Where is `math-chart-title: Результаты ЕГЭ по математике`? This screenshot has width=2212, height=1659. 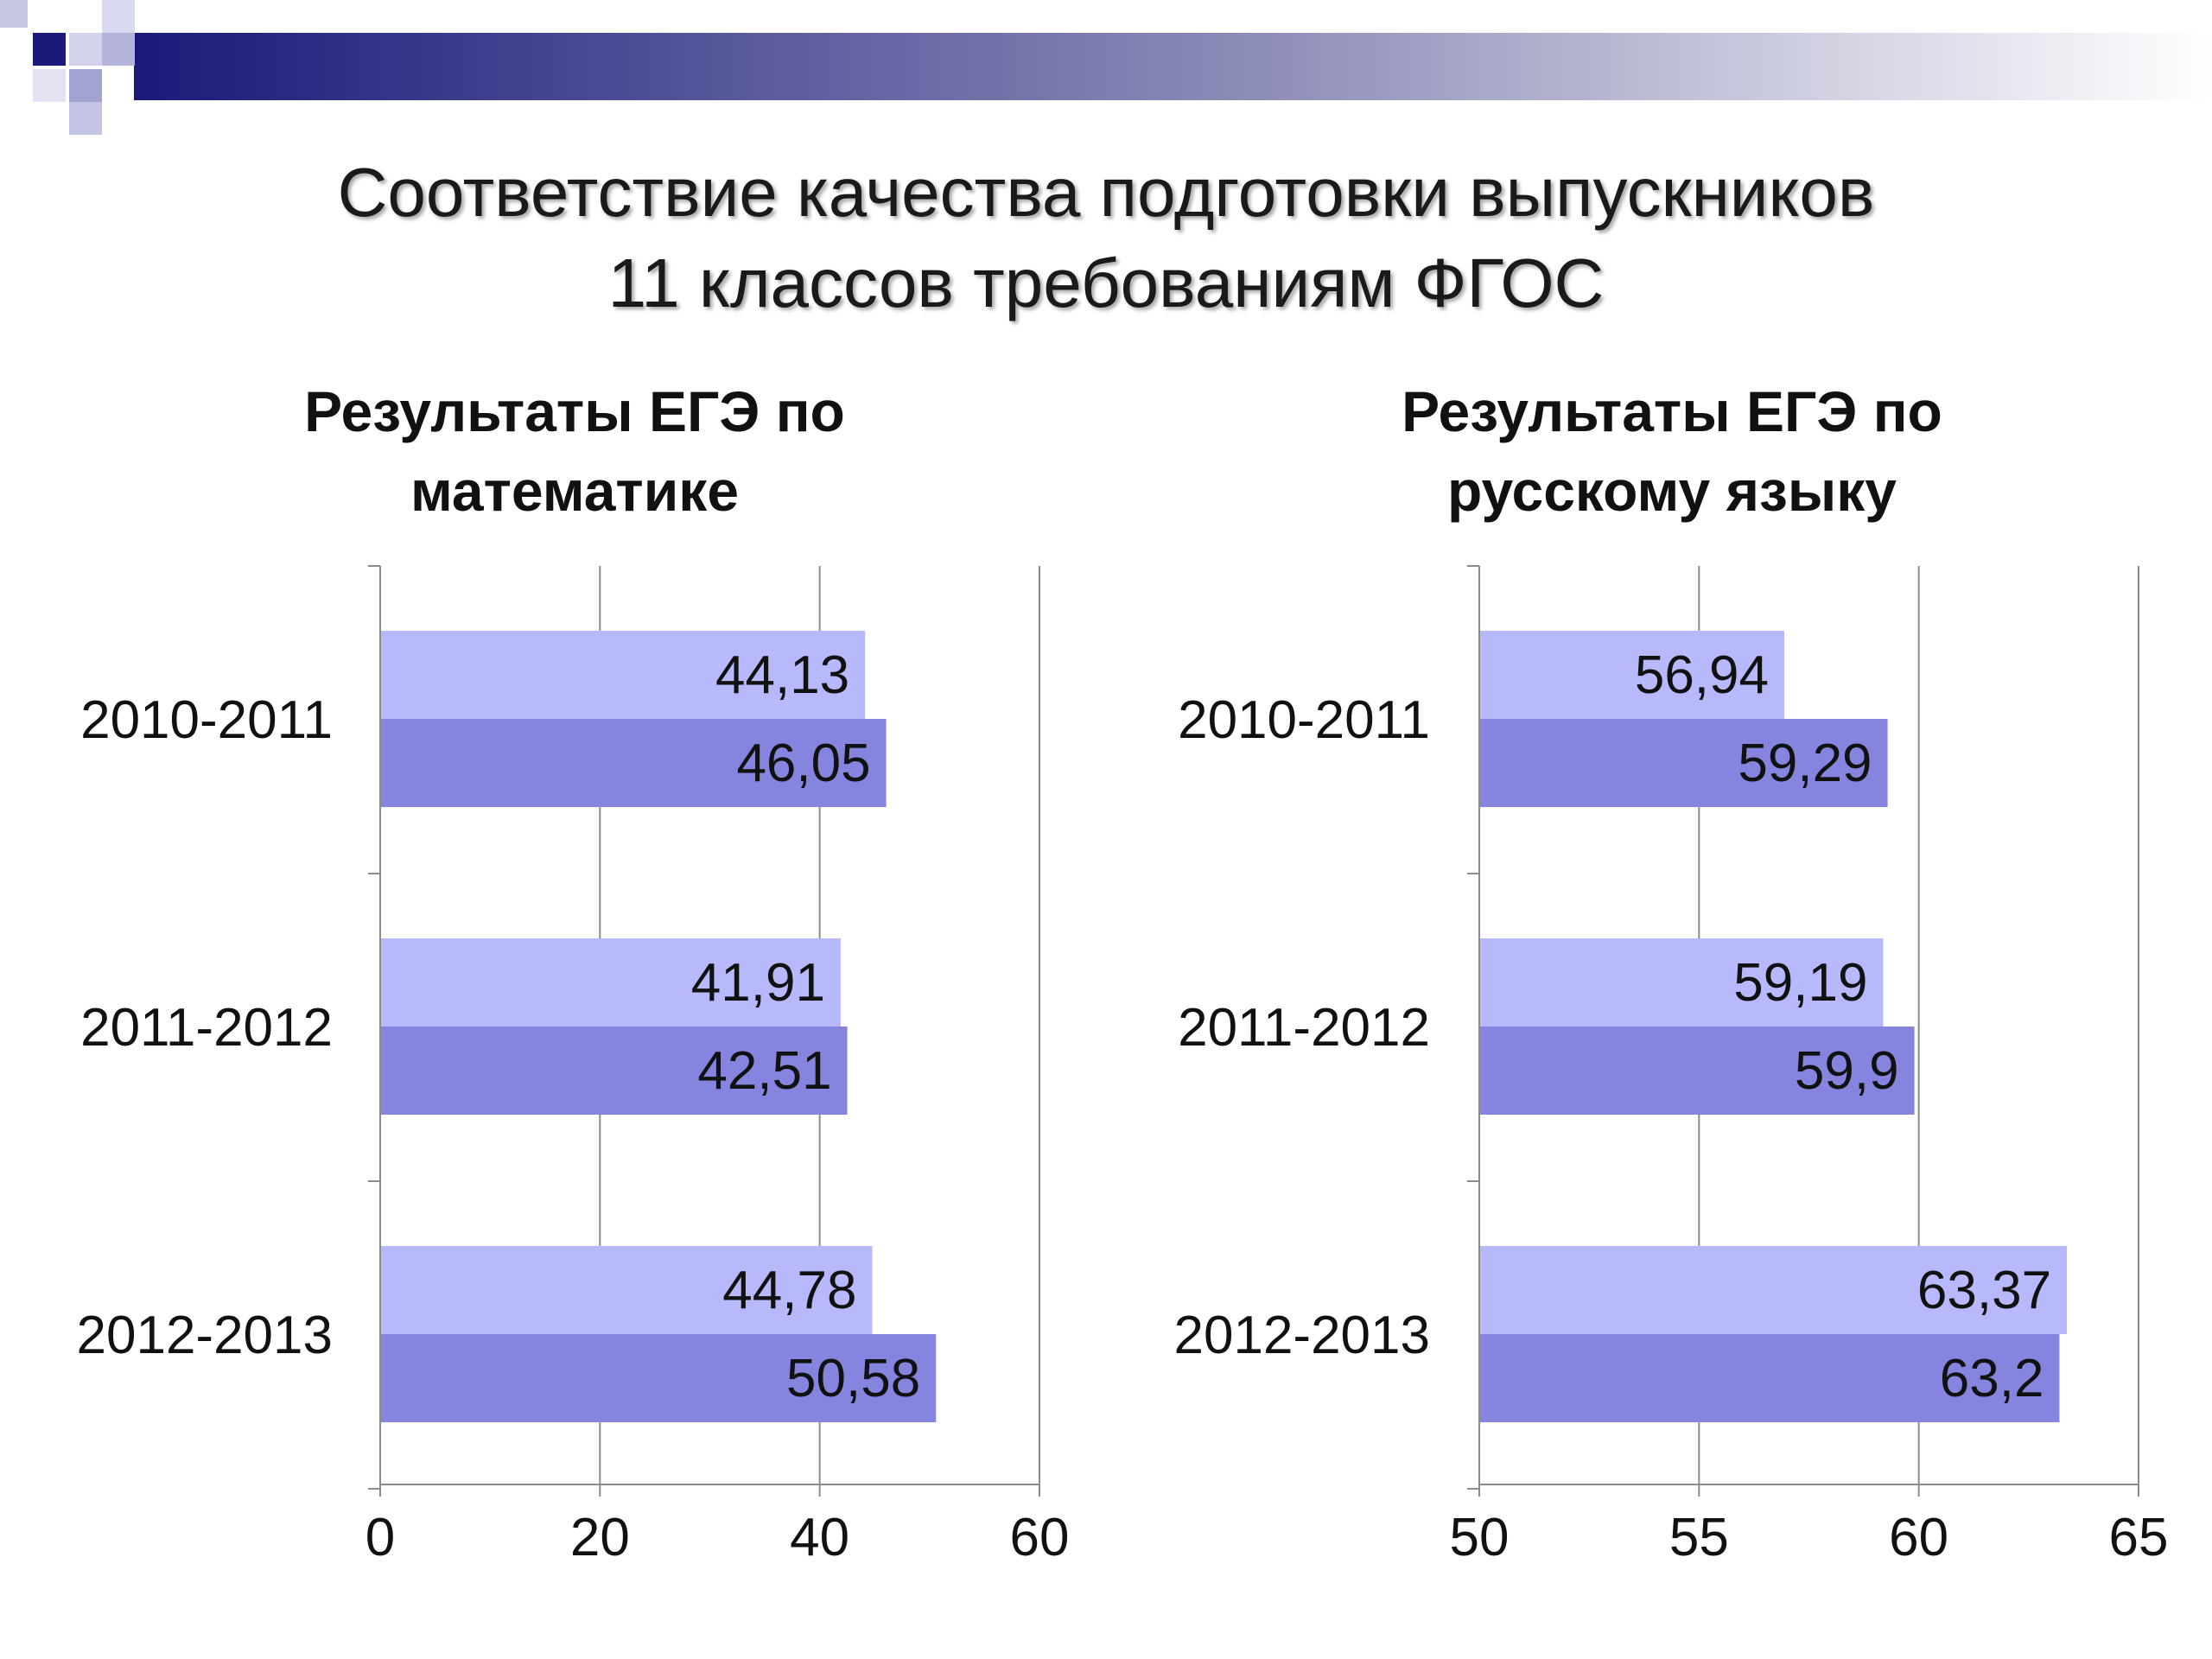 math-chart-title: Результаты ЕГЭ по математике is located at coordinates (575, 451).